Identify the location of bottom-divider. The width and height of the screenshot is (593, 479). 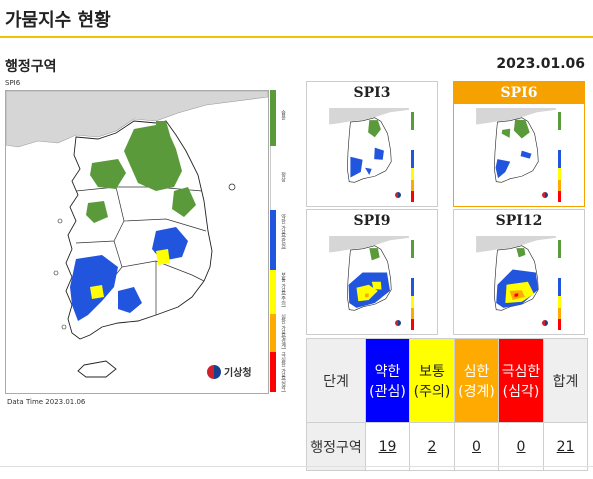
(296, 466).